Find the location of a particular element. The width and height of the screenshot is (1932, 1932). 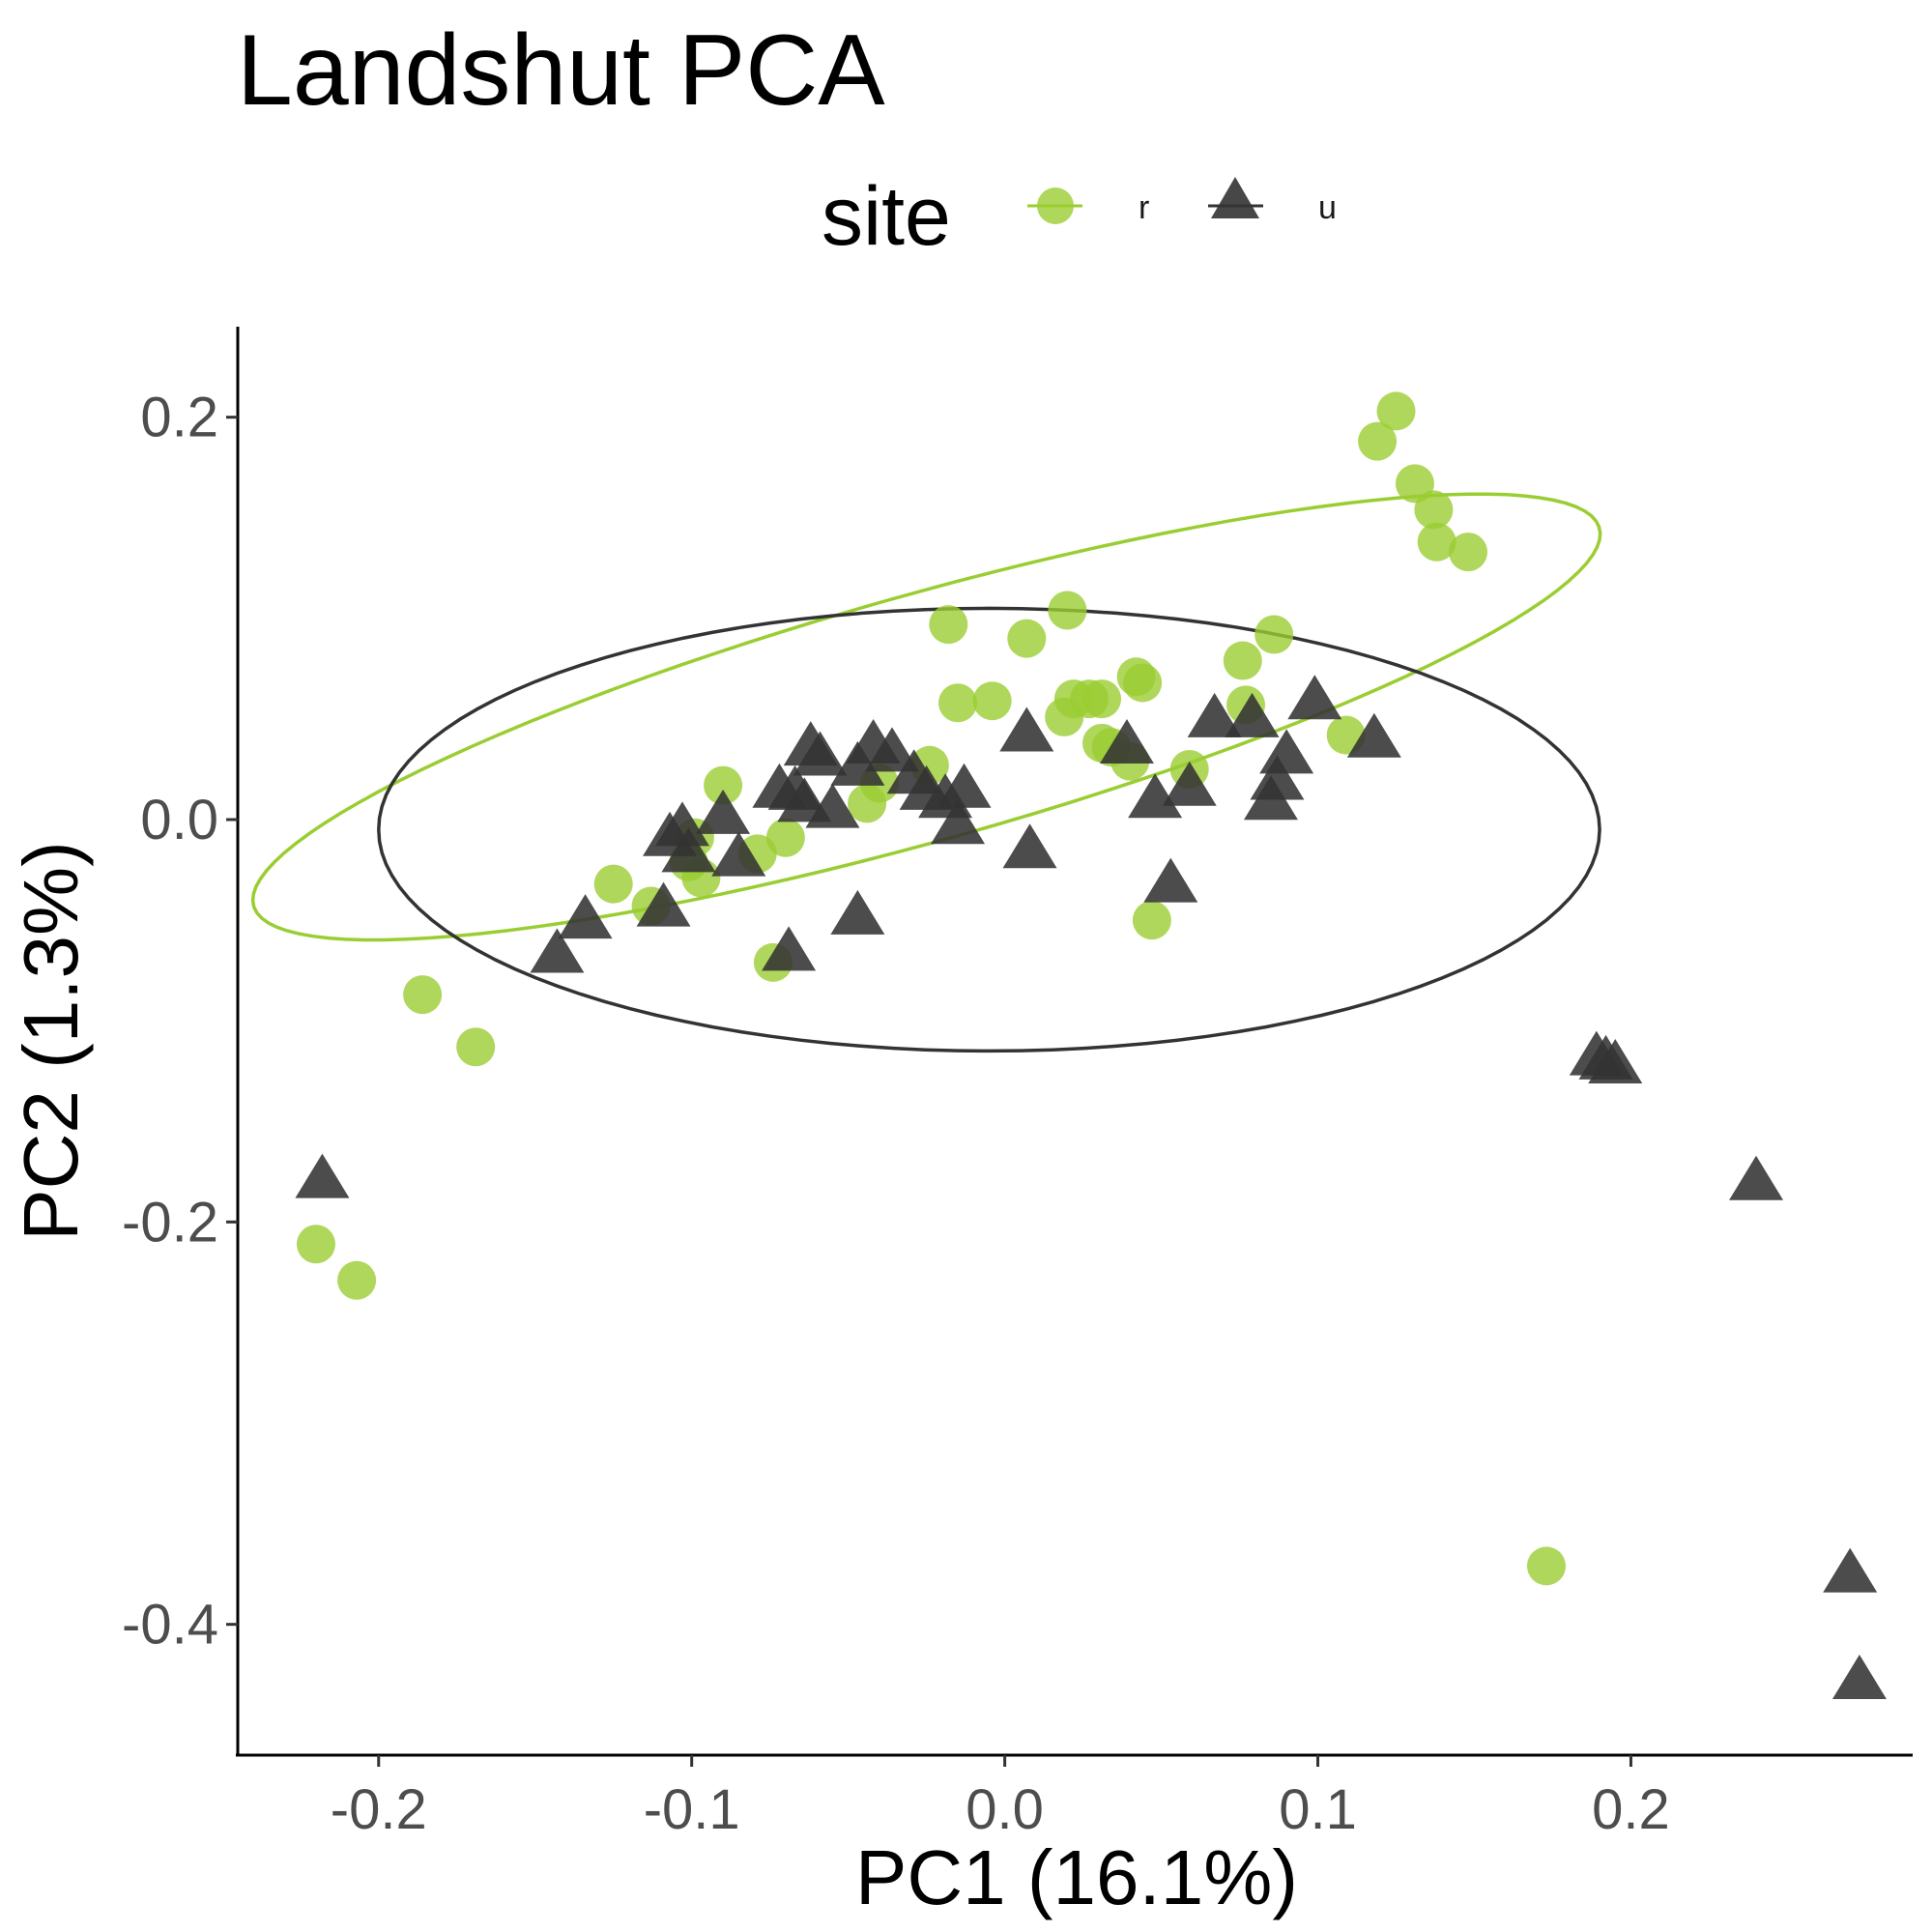

x-tick-label: 0.2 is located at coordinates (1631, 1809).